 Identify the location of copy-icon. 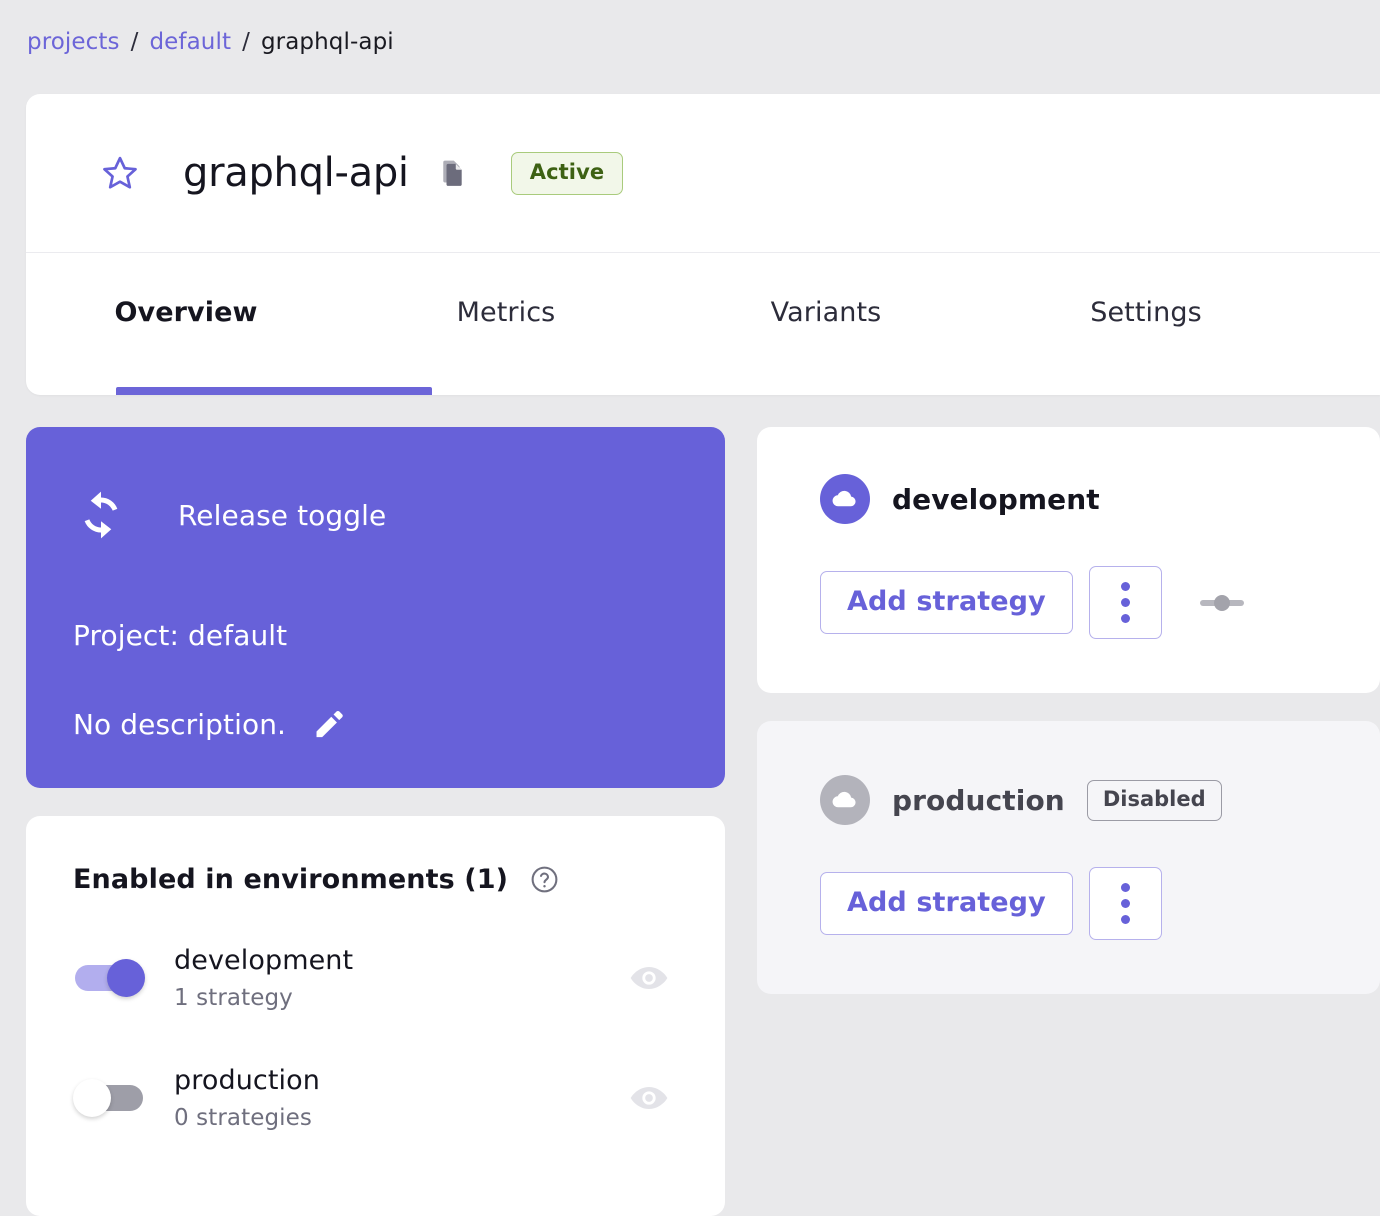
(452, 173).